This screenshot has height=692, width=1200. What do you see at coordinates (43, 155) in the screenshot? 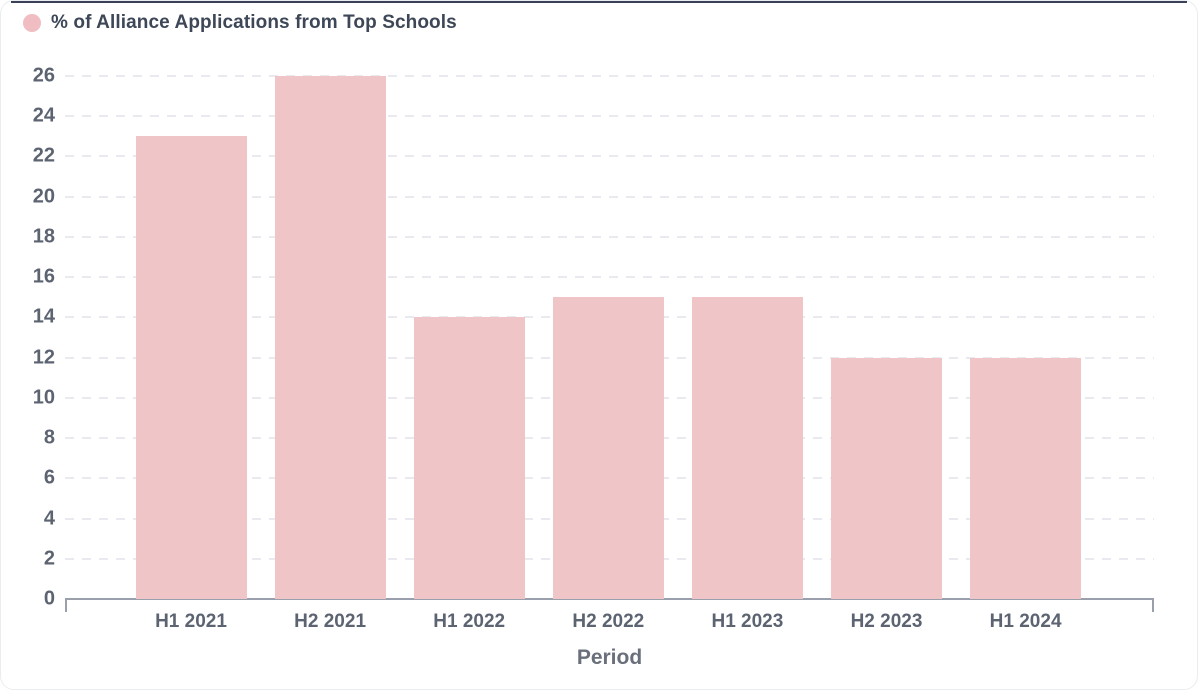
I see `y-axis-tick-label: 22` at bounding box center [43, 155].